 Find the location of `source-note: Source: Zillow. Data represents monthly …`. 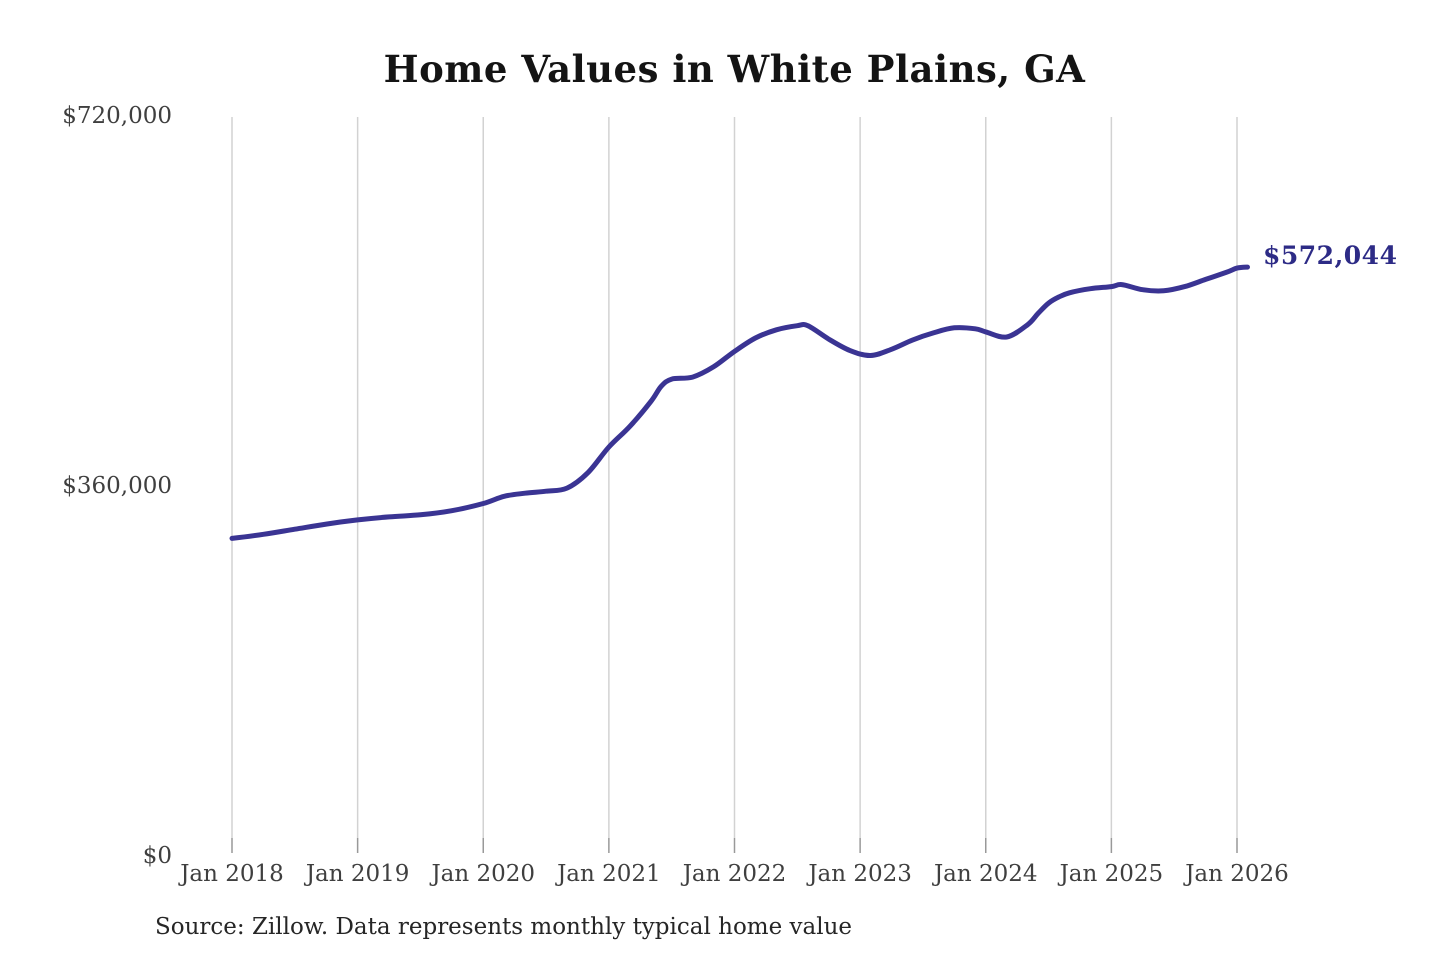

source-note: Source: Zillow. Data represents monthly … is located at coordinates (504, 927).